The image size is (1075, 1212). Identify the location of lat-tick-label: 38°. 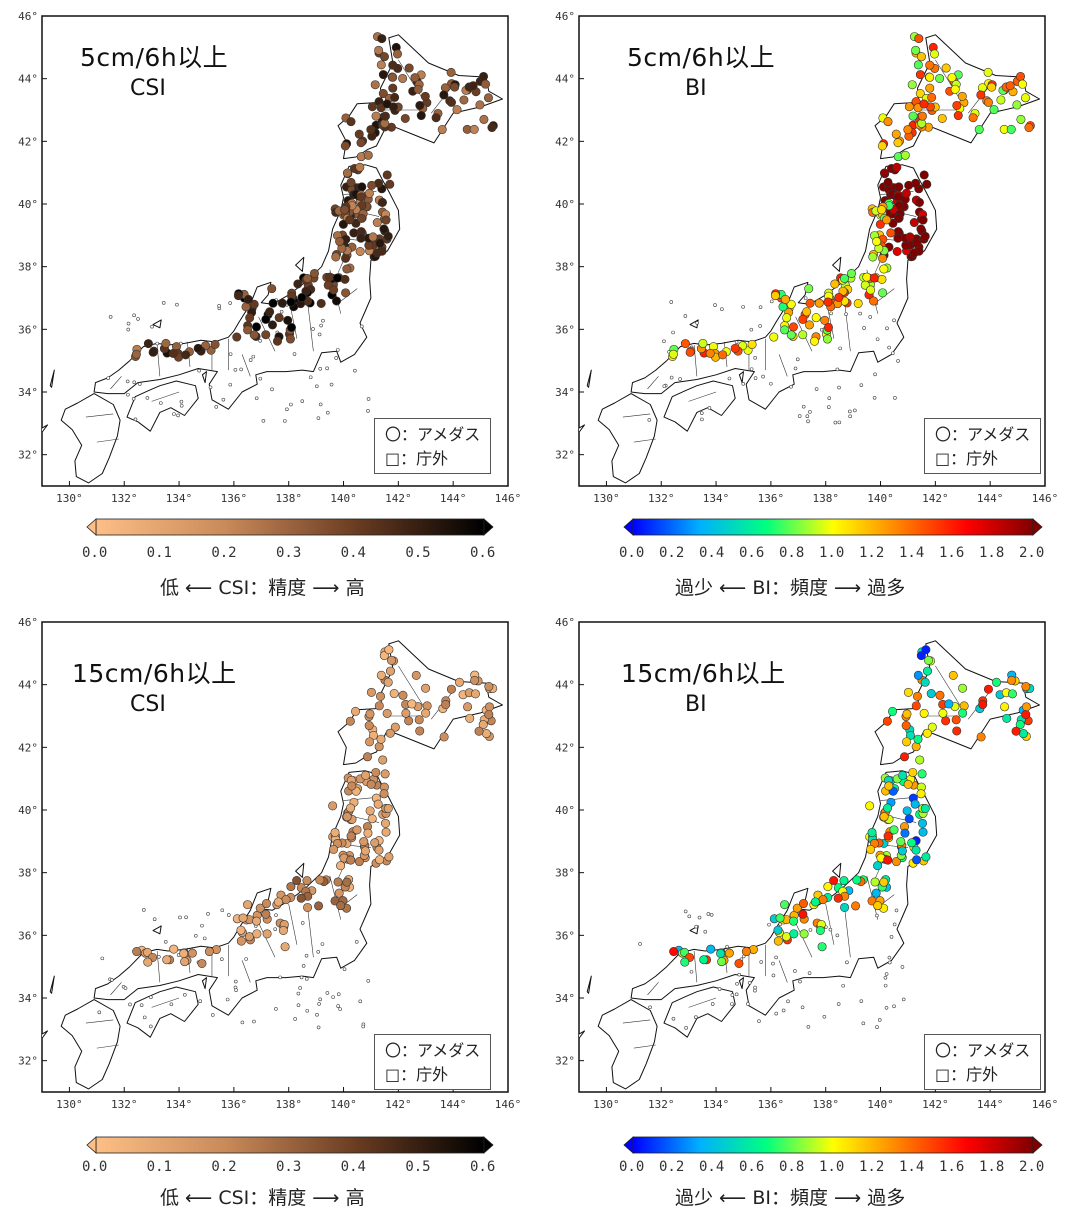
(565, 267).